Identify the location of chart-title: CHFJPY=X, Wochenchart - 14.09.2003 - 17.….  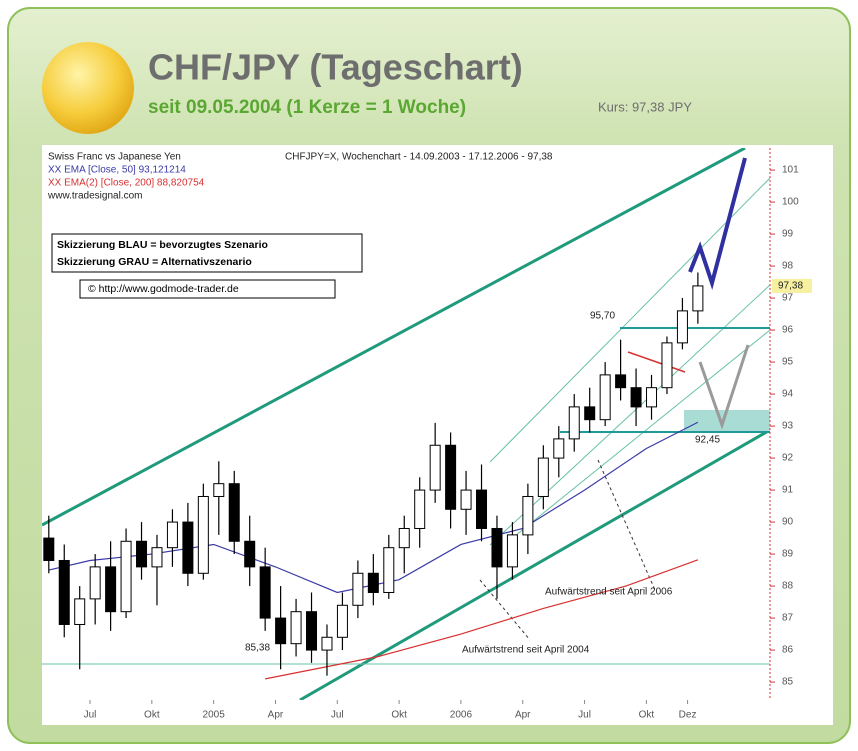
(419, 157).